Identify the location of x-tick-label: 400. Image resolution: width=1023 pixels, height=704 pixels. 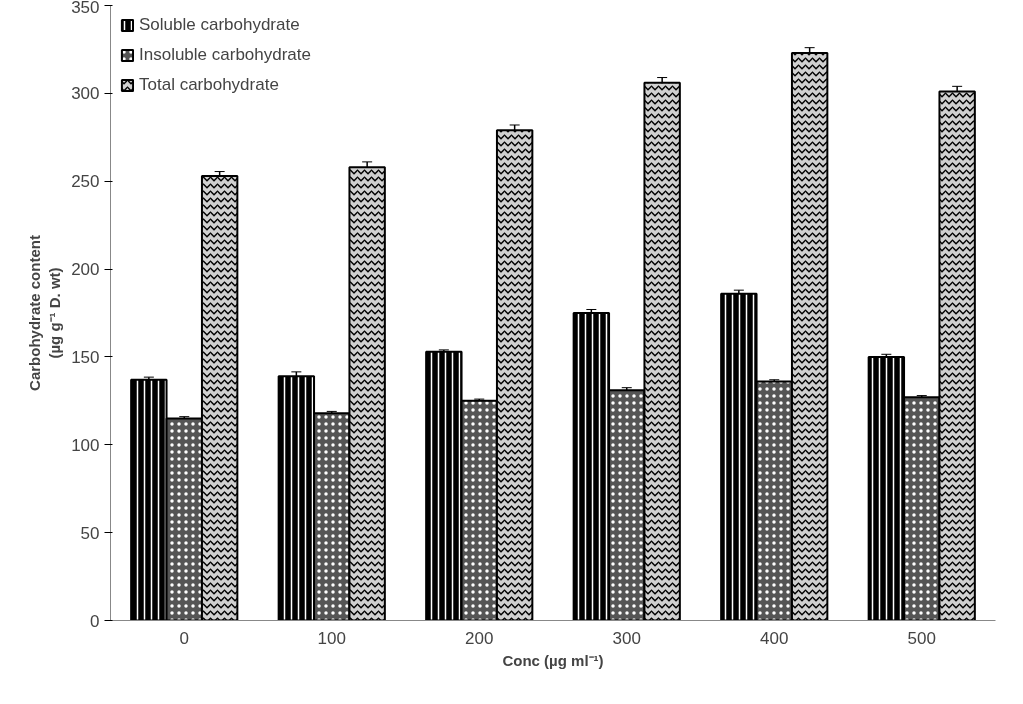
(774, 638).